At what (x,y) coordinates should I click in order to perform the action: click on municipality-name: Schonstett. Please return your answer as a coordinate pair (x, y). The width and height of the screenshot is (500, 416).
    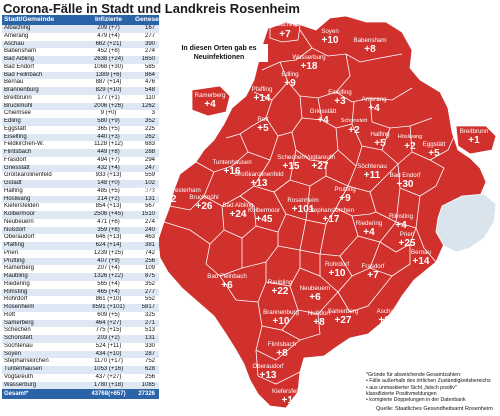
    Looking at the image, I should click on (354, 121).